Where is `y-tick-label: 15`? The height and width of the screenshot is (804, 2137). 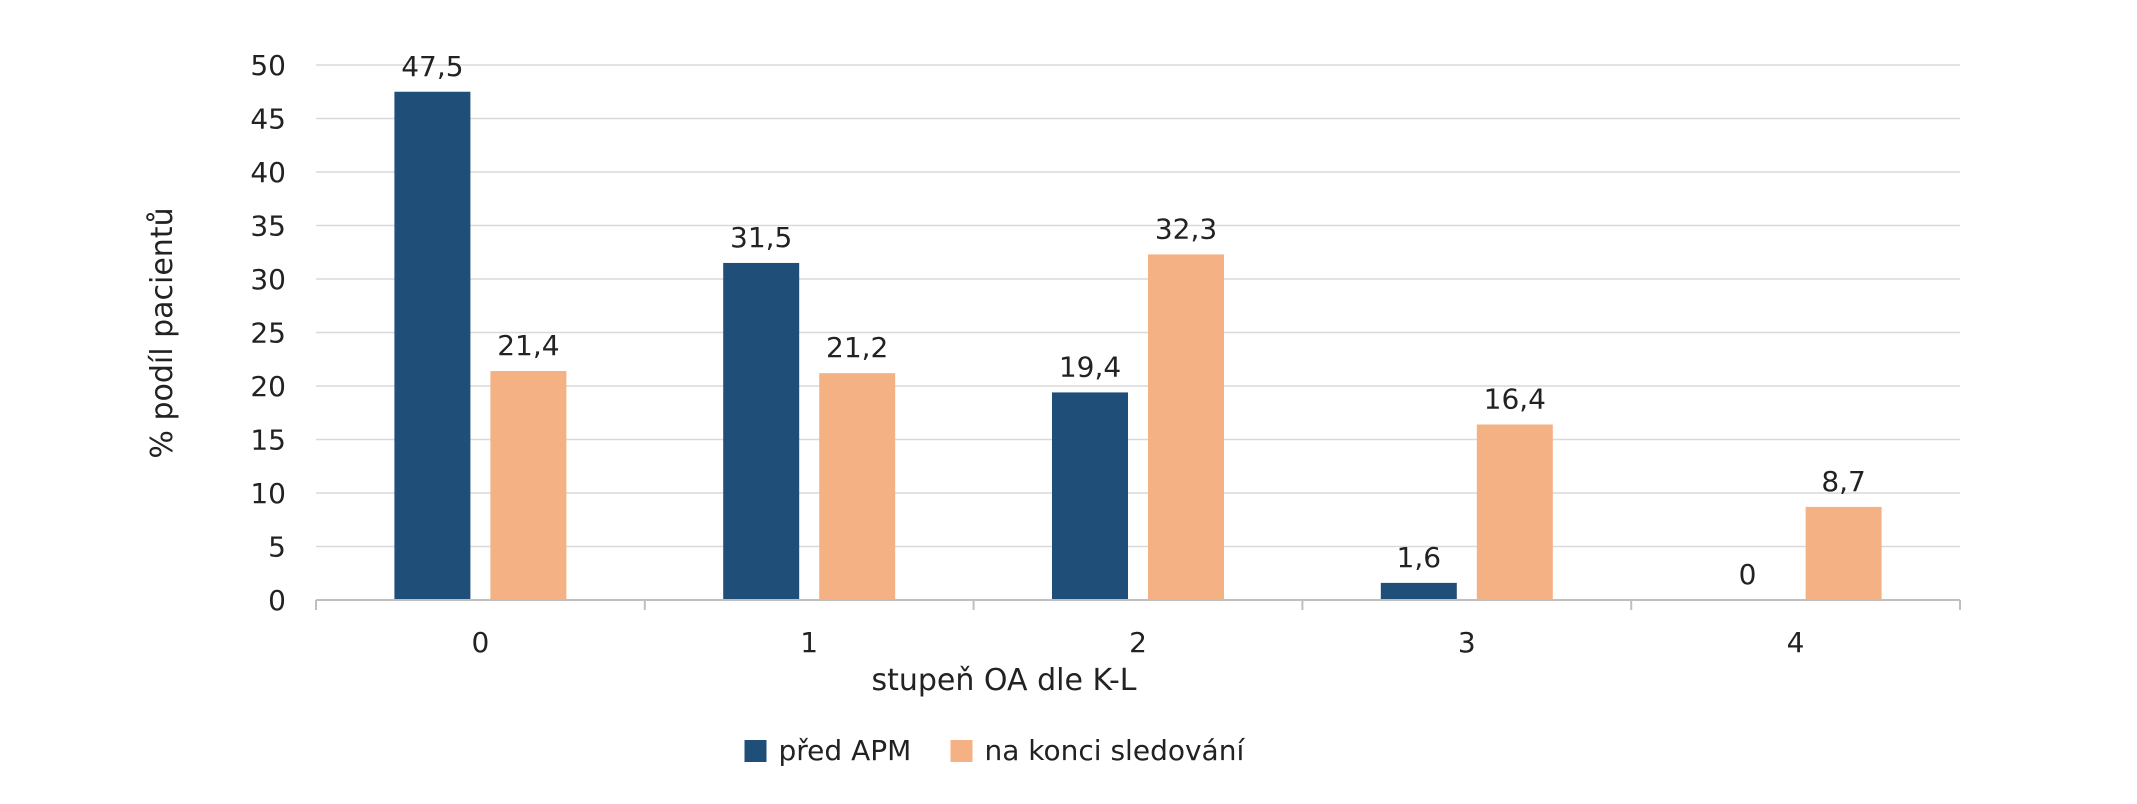 y-tick-label: 15 is located at coordinates (268, 440).